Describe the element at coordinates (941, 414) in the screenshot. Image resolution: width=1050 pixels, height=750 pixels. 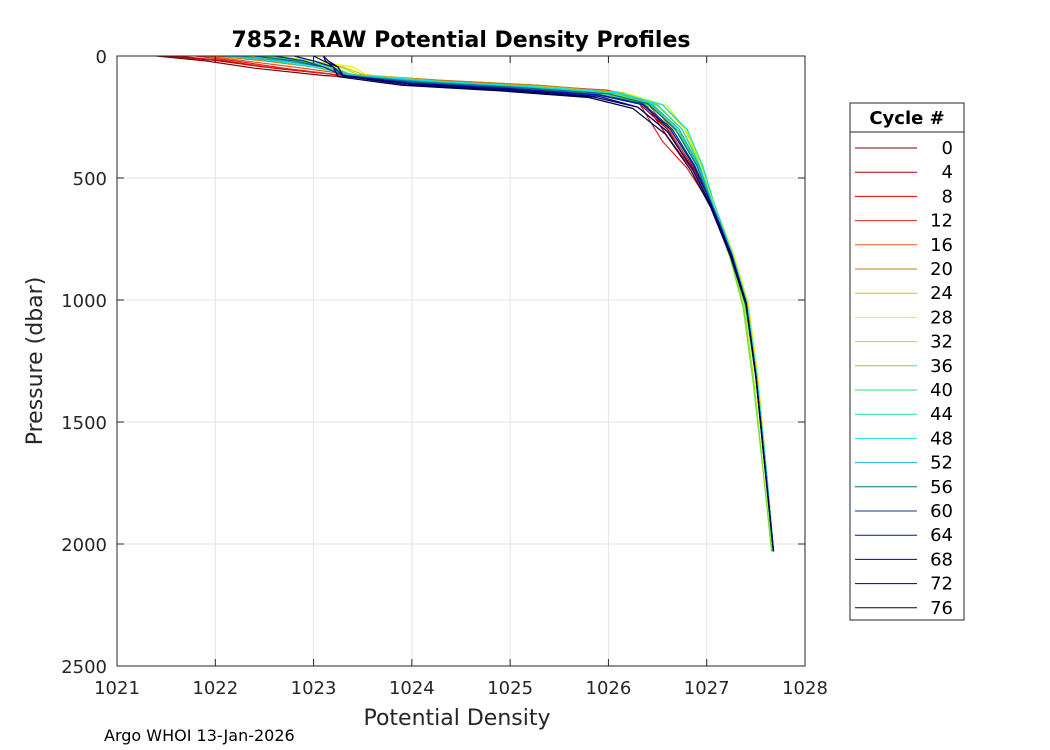
I see `legend-label: 44` at that location.